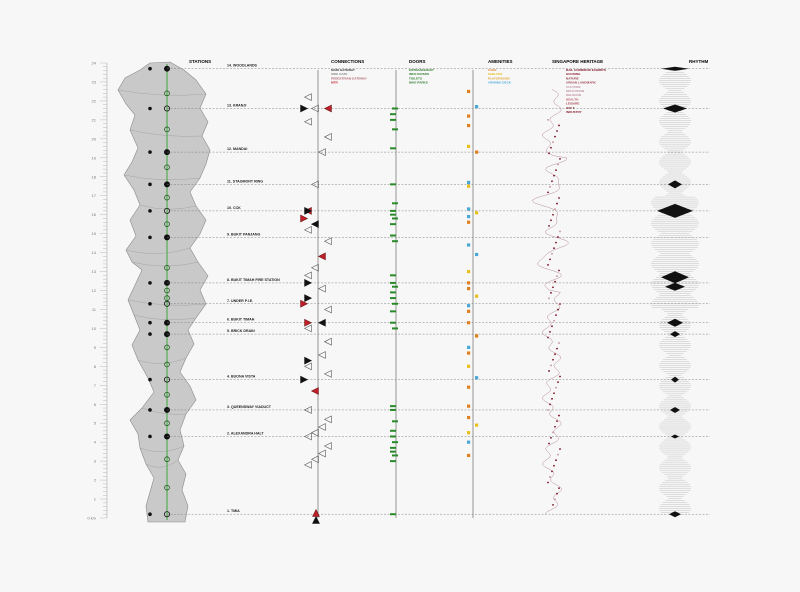 The width and height of the screenshot is (800, 592). What do you see at coordinates (253, 280) in the screenshot?
I see `station-label: 8. BUKIT TIMAH FIRE STATION` at bounding box center [253, 280].